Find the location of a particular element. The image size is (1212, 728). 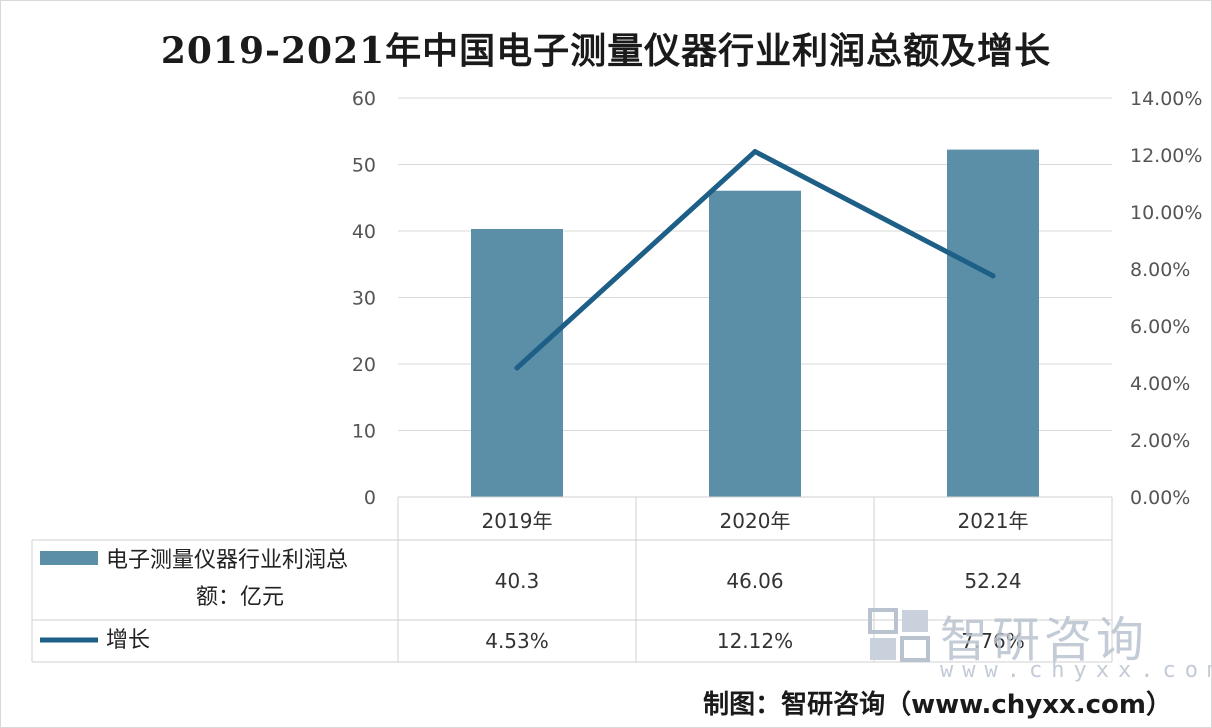

legend-line-label: 增长 is located at coordinates (128, 640).